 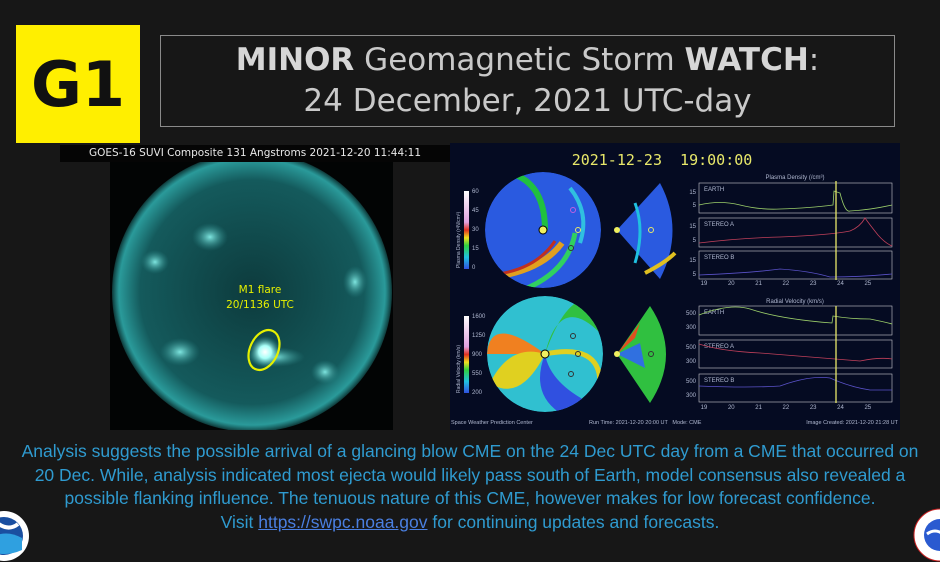 What do you see at coordinates (264, 350) in the screenshot?
I see `flare-ellipse` at bounding box center [264, 350].